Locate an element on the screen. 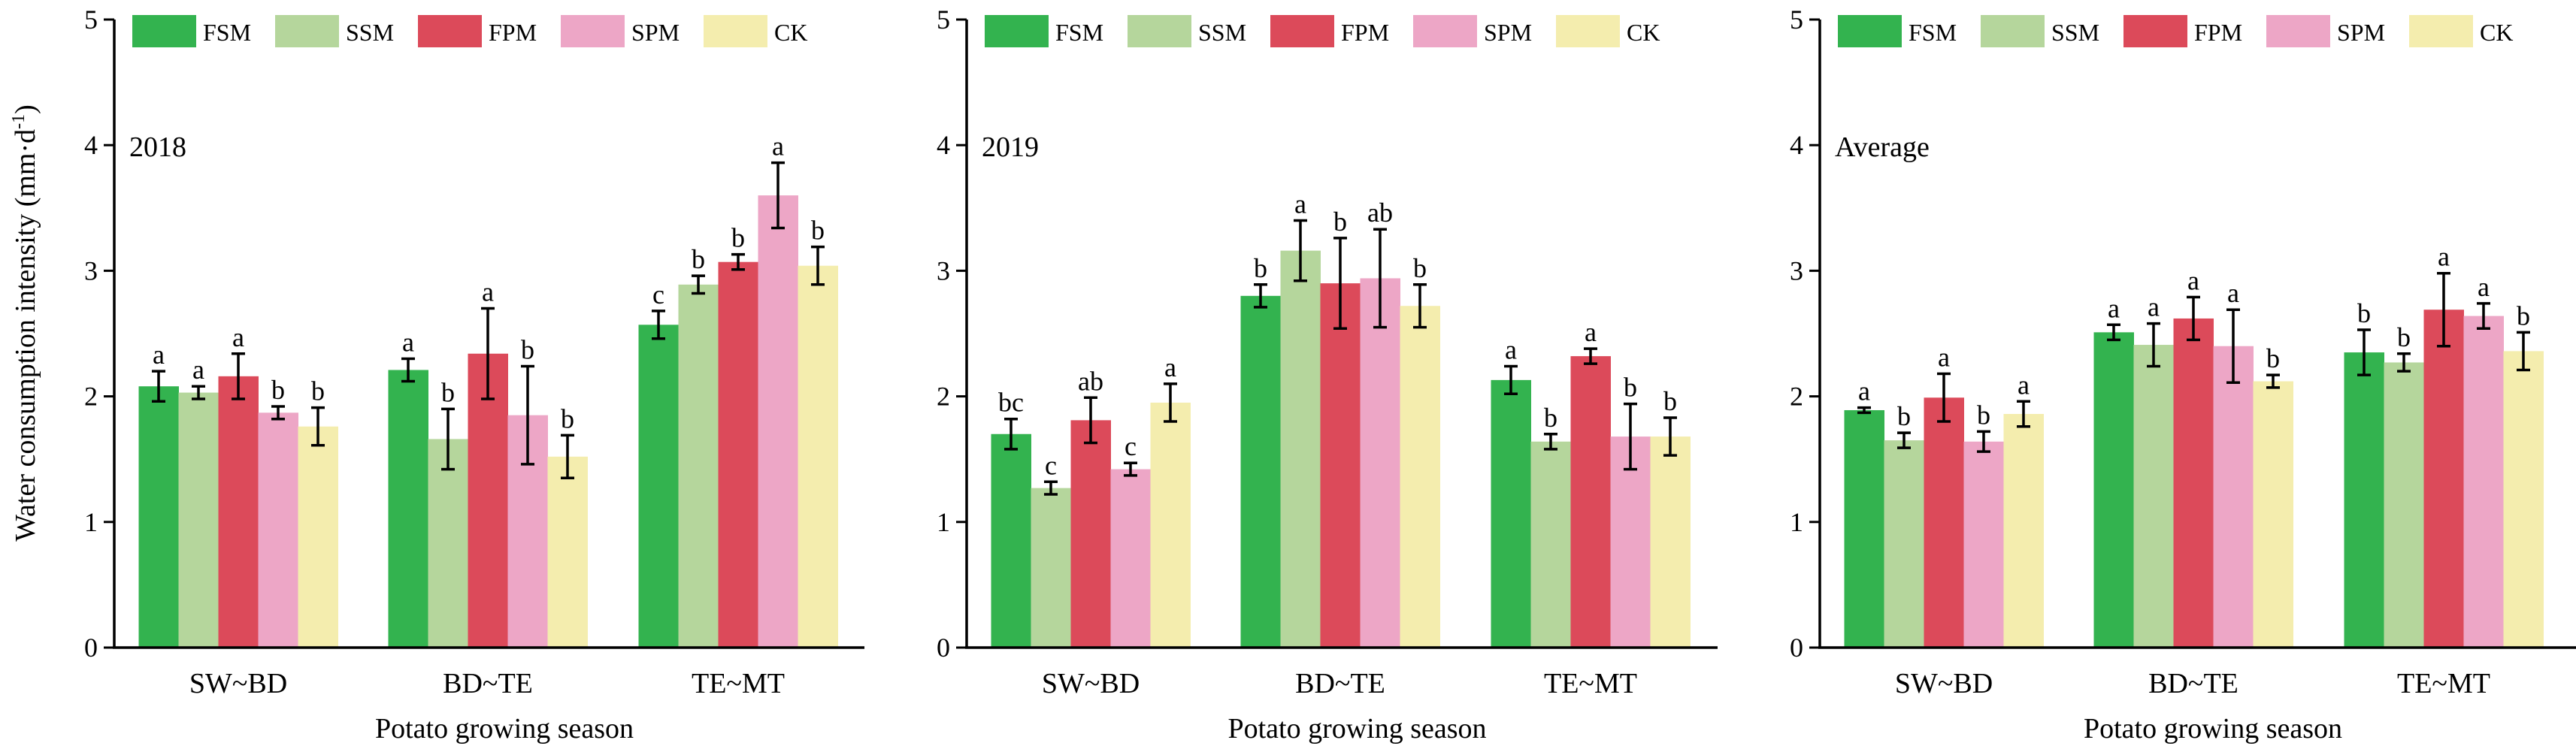  legend-swatch-ck is located at coordinates (735, 31).